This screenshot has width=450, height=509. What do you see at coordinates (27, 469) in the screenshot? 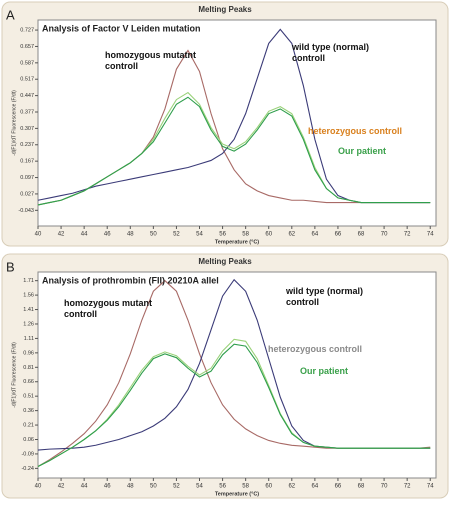
I see `y-tick-label: -0.24` at bounding box center [27, 469].